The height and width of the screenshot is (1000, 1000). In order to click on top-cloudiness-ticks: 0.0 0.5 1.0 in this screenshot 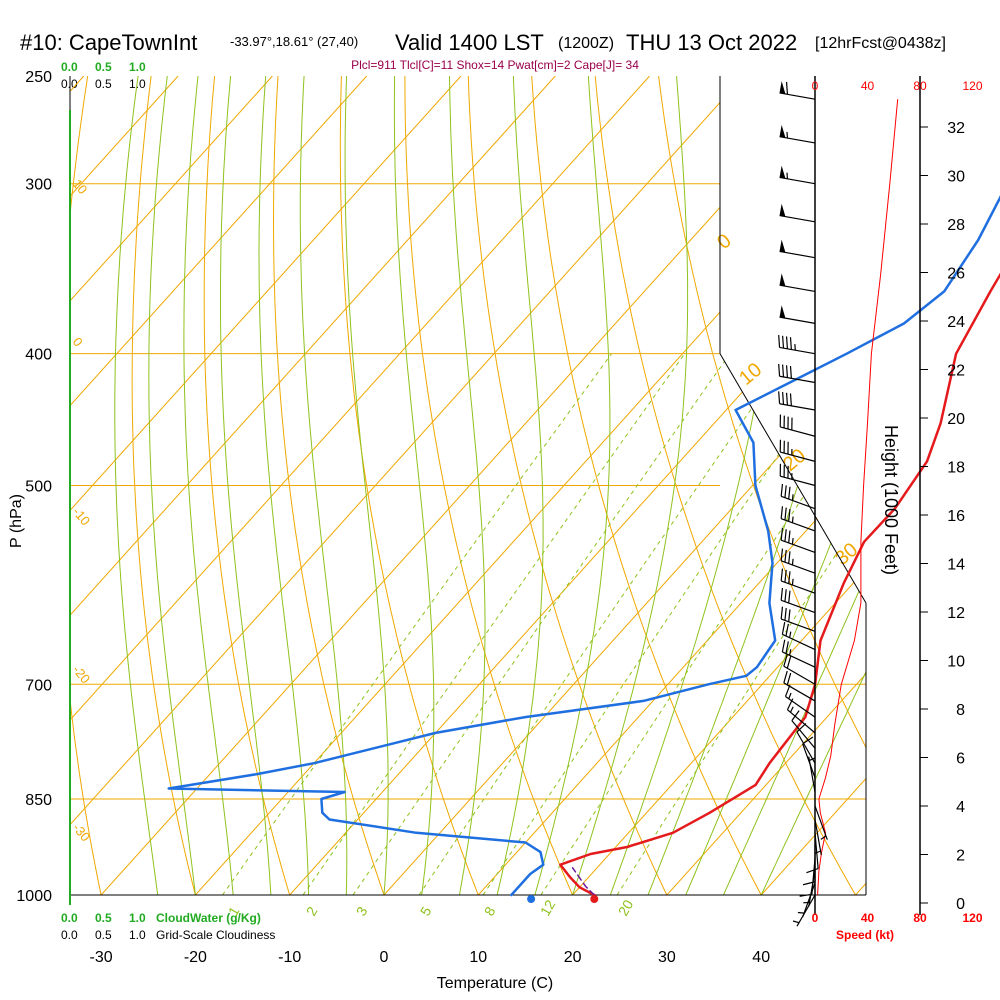, I will do `click(103, 84)`.